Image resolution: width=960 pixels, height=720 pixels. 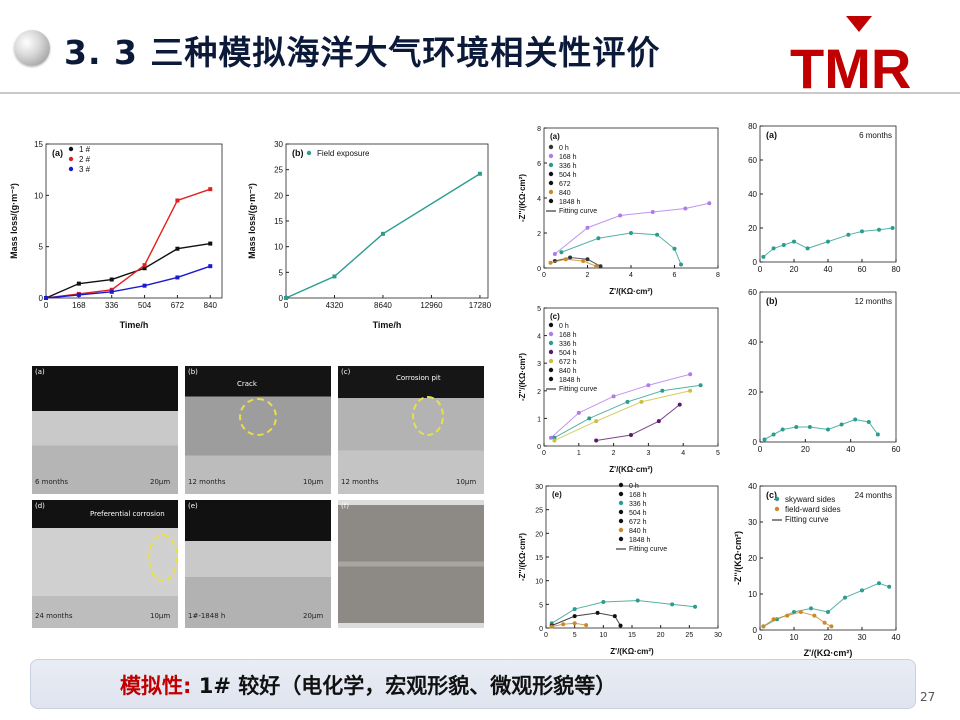 What do you see at coordinates (873, 301) in the screenshot?
I see `panel-annotation: 12 months` at bounding box center [873, 301].